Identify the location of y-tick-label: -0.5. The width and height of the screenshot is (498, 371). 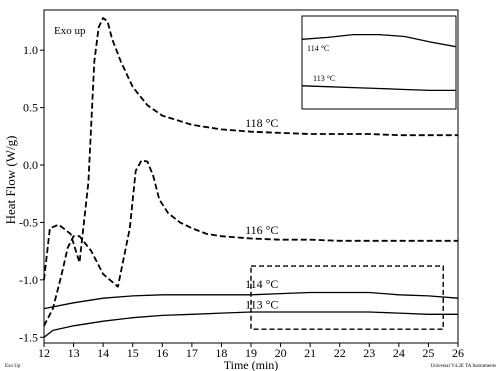
(28, 222).